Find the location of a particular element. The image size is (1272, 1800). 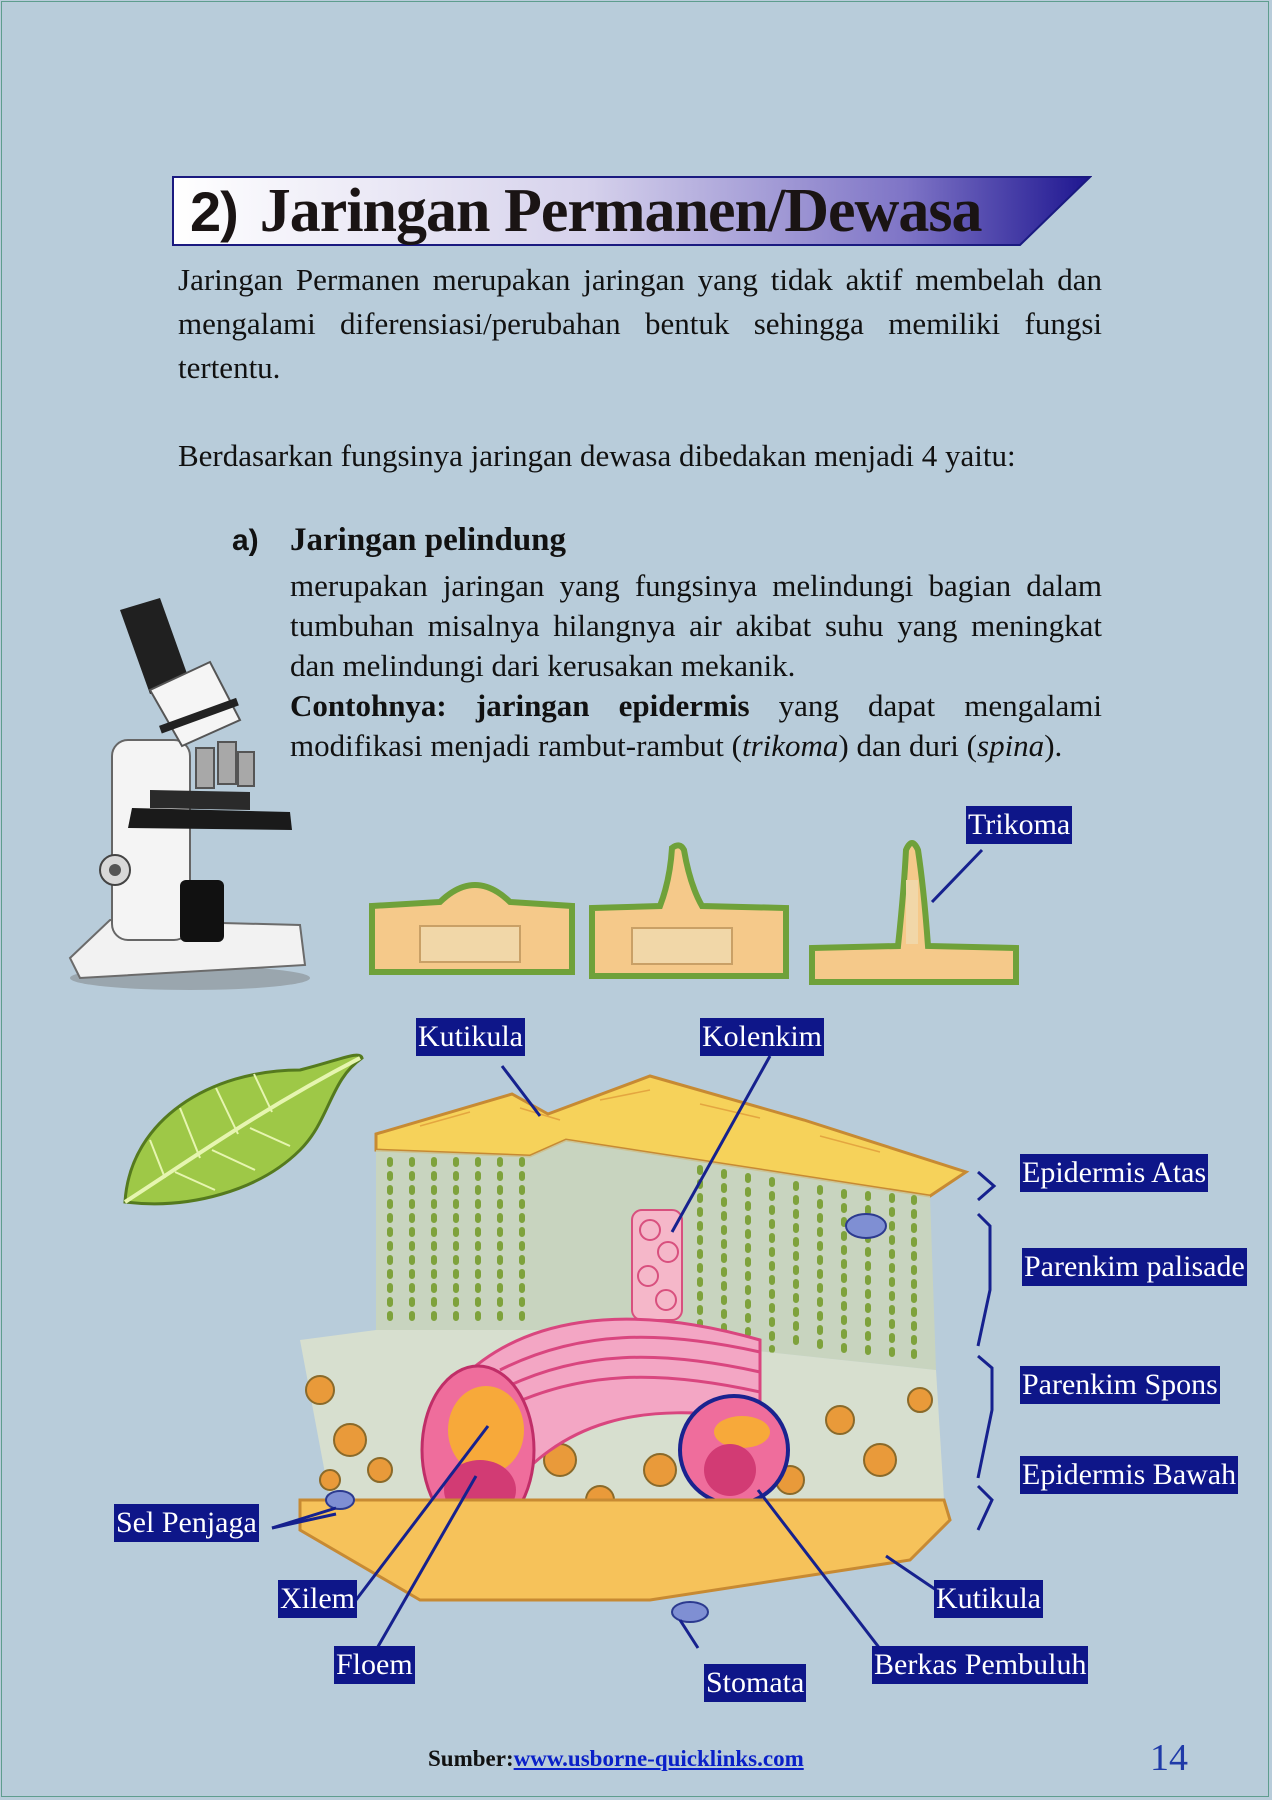

page-title: 2) Jaringan Permanen/Dewasa is located at coordinates (586, 211).